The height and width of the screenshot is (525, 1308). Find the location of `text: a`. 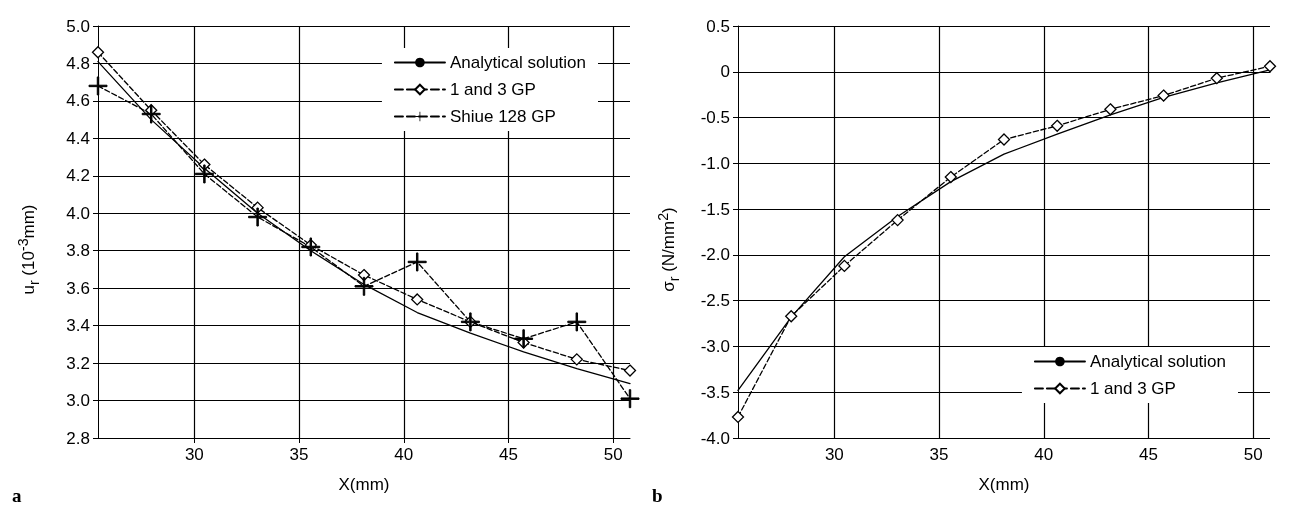

text: a is located at coordinates (17, 495).